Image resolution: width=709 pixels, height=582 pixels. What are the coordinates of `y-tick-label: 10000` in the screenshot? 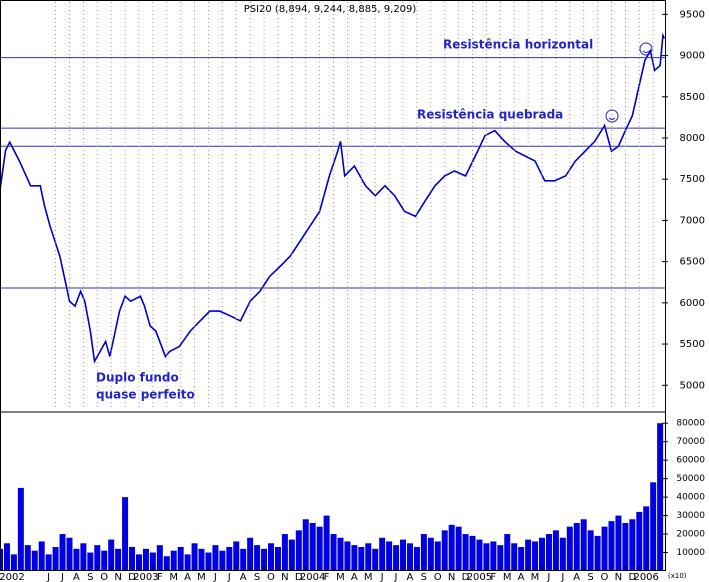 It's located at (690, 553).